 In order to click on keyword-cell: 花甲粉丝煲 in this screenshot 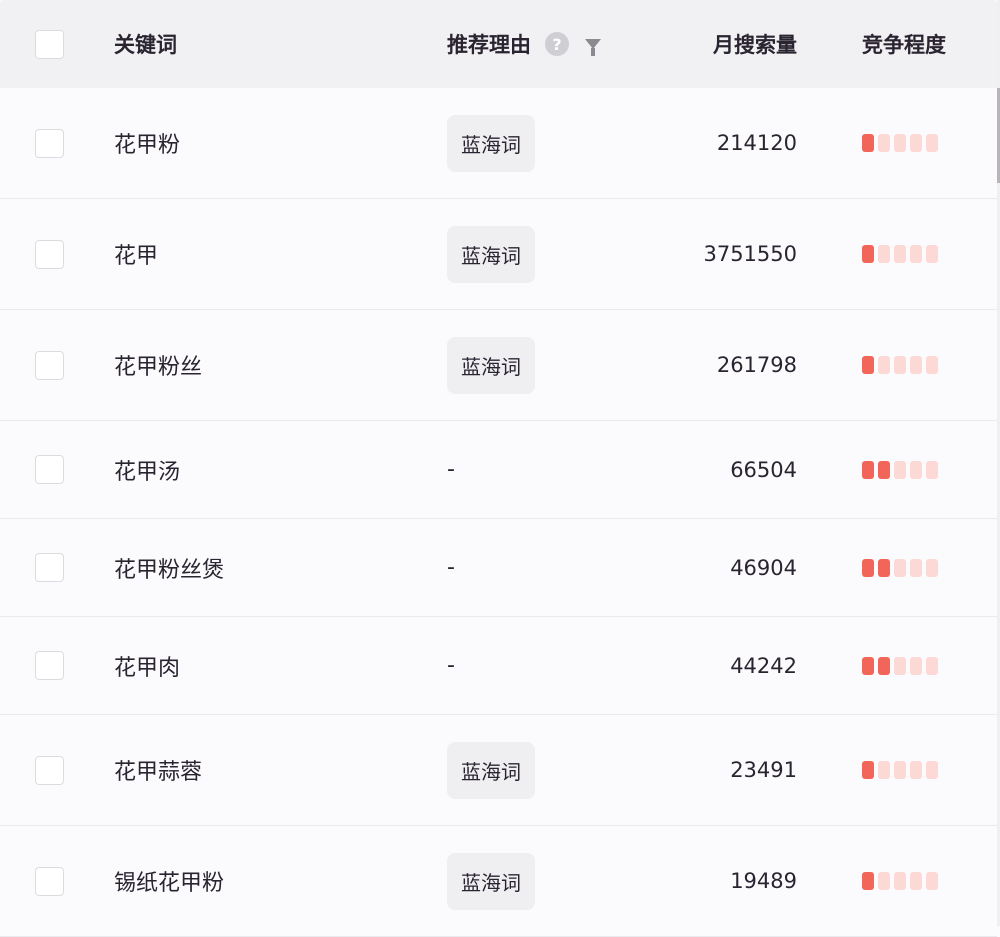, I will do `click(169, 570)`.